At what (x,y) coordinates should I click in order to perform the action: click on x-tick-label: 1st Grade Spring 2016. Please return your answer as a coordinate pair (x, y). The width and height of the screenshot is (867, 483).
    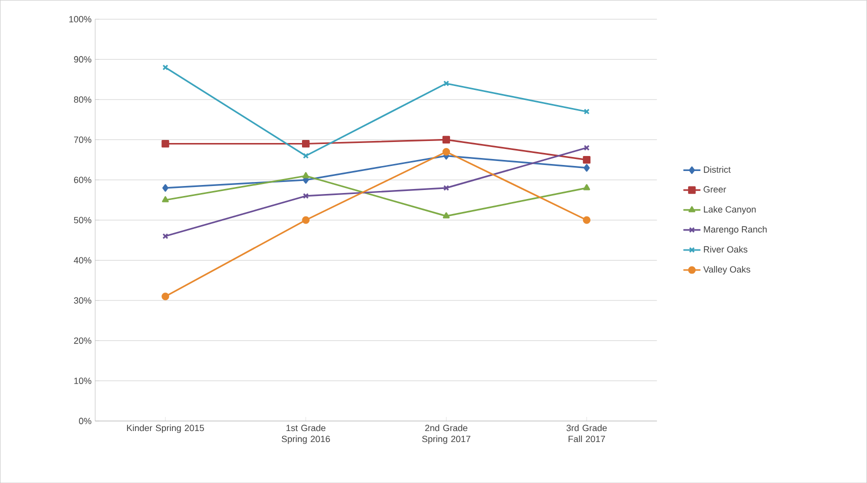
    Looking at the image, I should click on (306, 434).